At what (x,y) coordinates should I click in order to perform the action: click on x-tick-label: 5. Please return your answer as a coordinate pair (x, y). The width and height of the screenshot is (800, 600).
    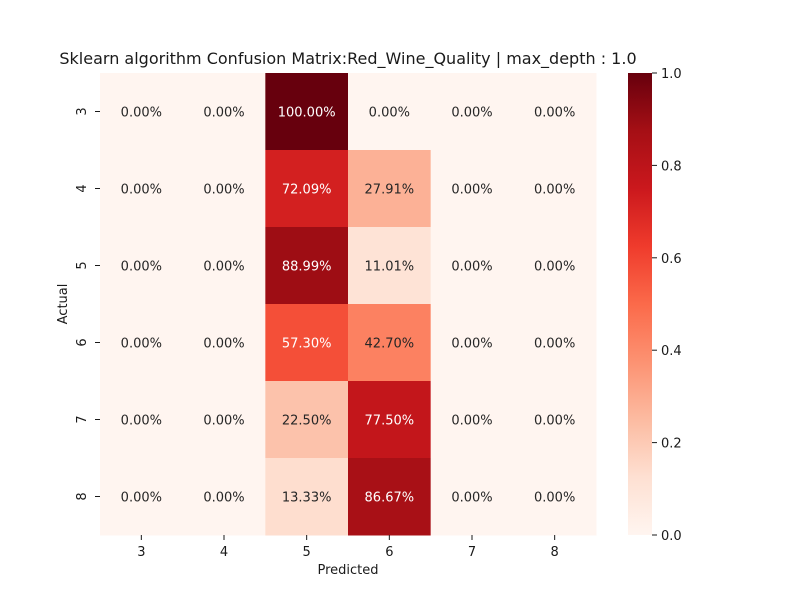
    Looking at the image, I should click on (307, 552).